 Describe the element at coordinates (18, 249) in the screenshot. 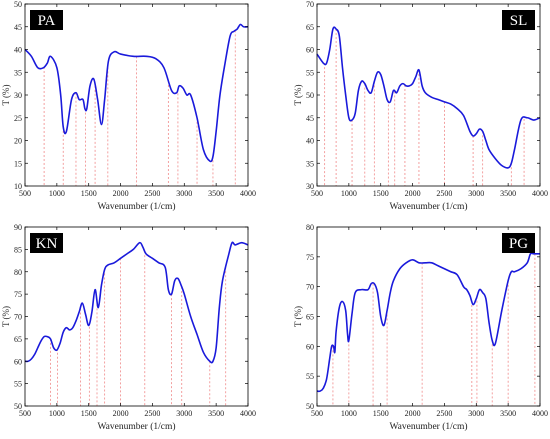

I see `y-tick-label: 85` at that location.